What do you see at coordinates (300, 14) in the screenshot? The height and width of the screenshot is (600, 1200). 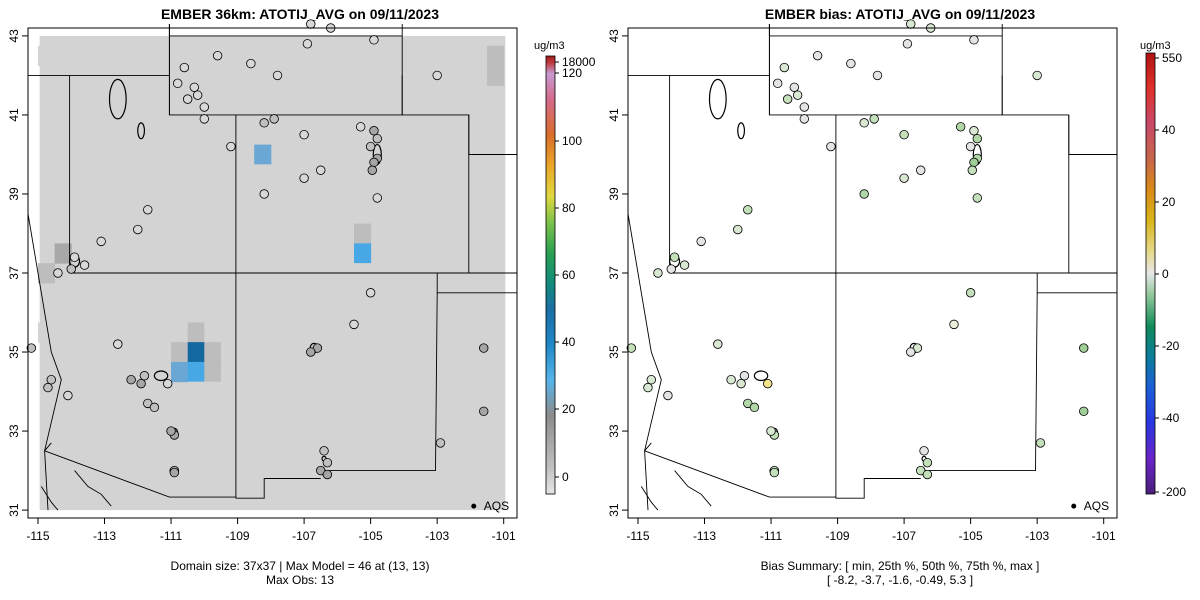 I see `panel-title: EMBER 36km: ATOTIJ_AVG on 09/11/2023` at bounding box center [300, 14].